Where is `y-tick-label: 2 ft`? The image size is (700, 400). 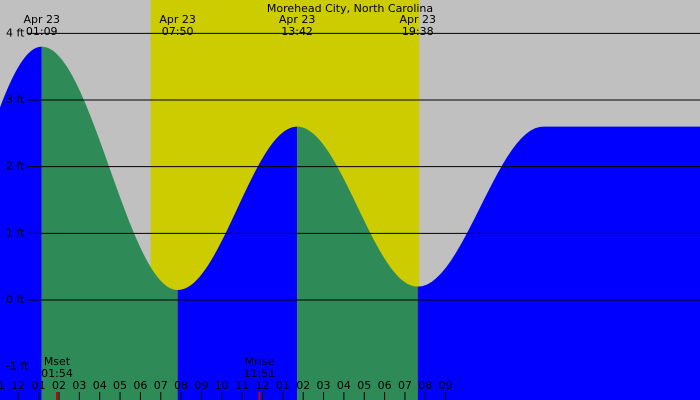
y-tick-label: 2 ft is located at coordinates (15, 166).